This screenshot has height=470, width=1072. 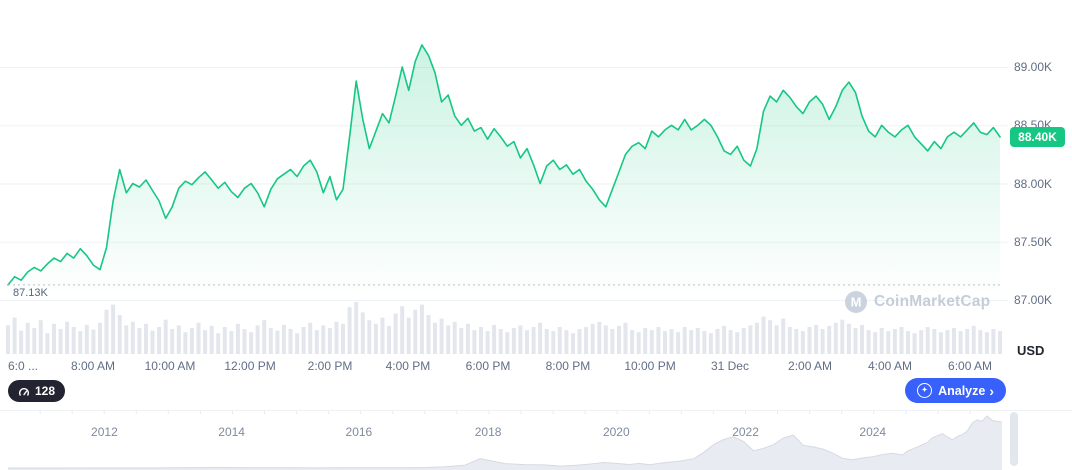 What do you see at coordinates (568, 366) in the screenshot?
I see `x-axis-label: 8:00 PM` at bounding box center [568, 366].